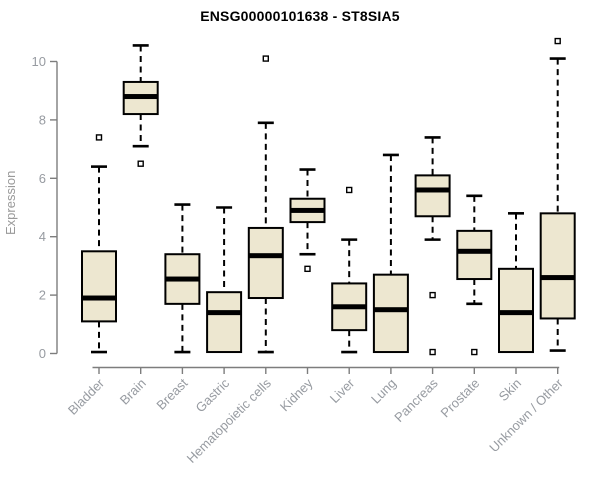  What do you see at coordinates (171, 393) in the screenshot?
I see `x-tick-label: Breast` at bounding box center [171, 393].